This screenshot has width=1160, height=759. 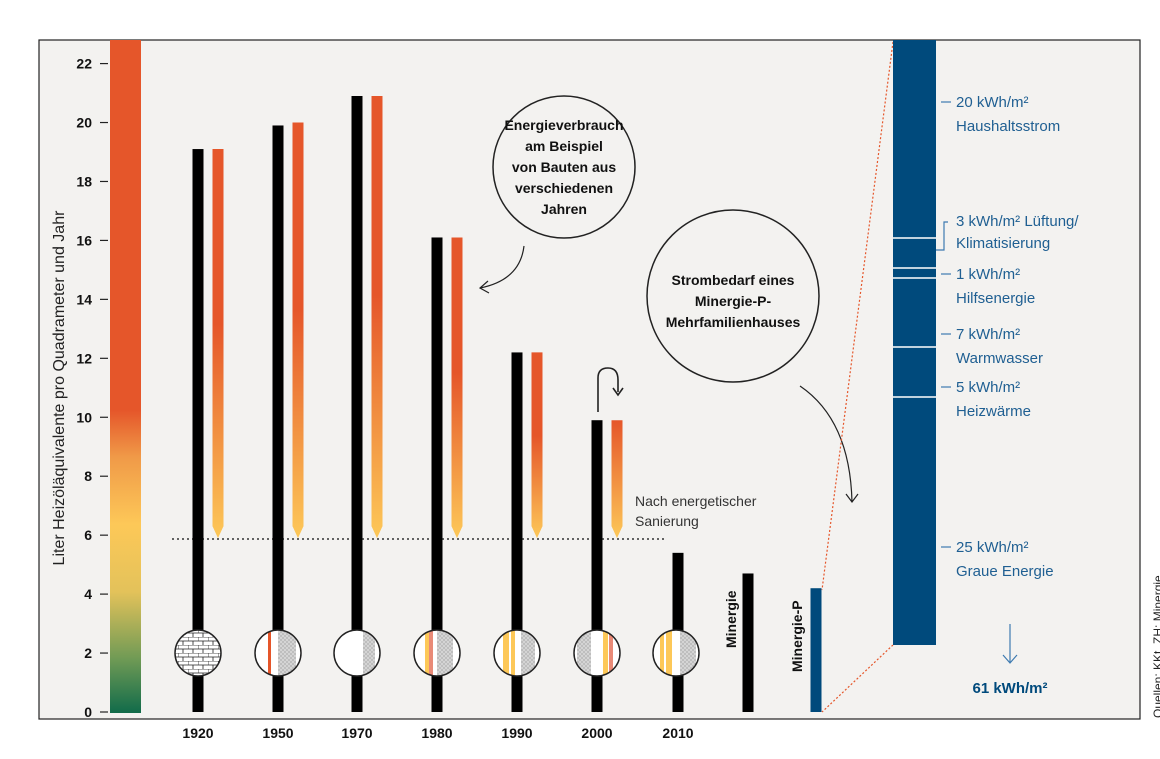 What do you see at coordinates (1155, 646) in the screenshot?
I see `source-note: Quellen: KKt. ZH; Minergie` at bounding box center [1155, 646].